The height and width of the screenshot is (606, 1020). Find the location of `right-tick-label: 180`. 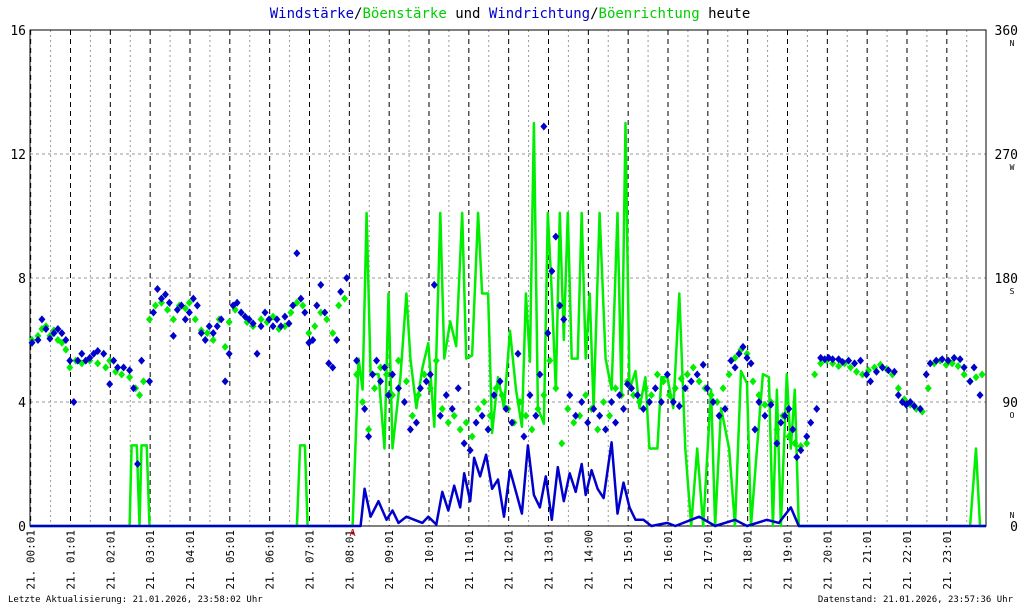

right-tick-label: 180 is located at coordinates (1006, 279).